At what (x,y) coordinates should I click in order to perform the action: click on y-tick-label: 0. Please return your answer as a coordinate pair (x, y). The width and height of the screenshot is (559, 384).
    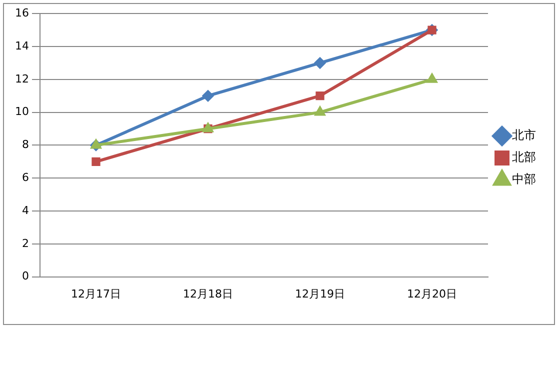
    Looking at the image, I should click on (25, 276).